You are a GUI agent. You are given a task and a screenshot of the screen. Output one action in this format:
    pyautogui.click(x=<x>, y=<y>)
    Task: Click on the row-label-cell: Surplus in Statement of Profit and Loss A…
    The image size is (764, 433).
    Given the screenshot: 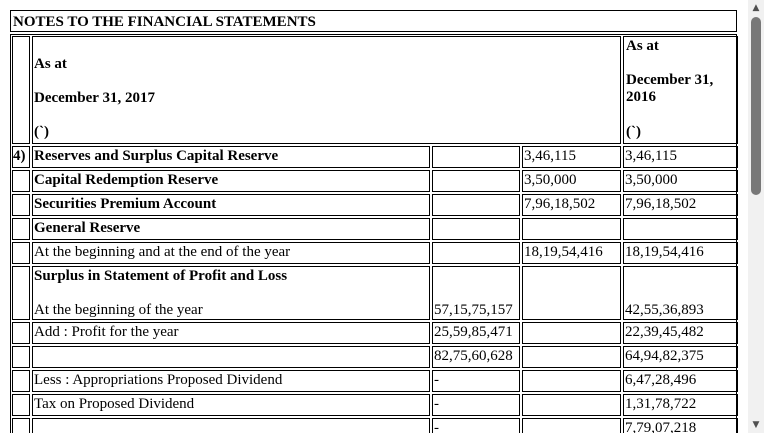 What is the action you would take?
    pyautogui.click(x=231, y=293)
    